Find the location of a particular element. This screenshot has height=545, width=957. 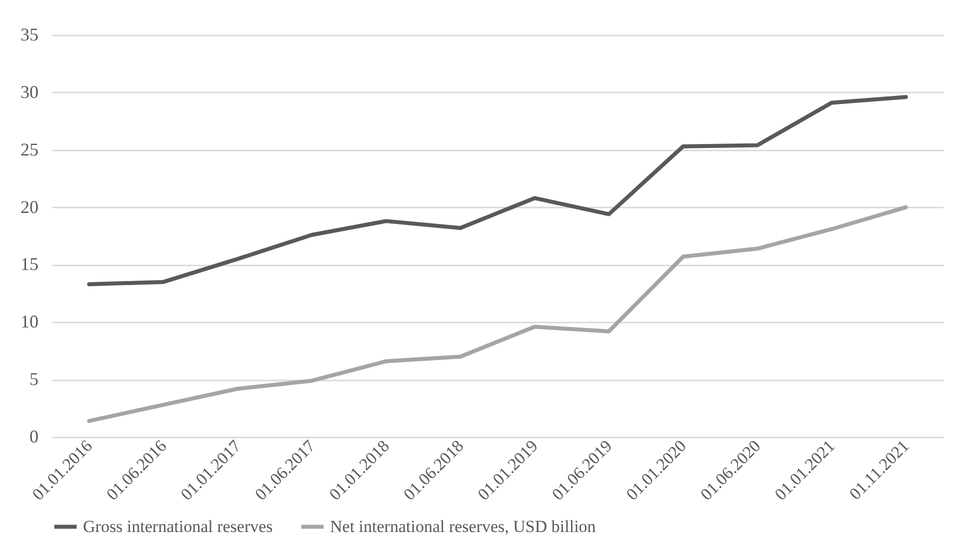

legend-label: Gross international reserves is located at coordinates (178, 526).